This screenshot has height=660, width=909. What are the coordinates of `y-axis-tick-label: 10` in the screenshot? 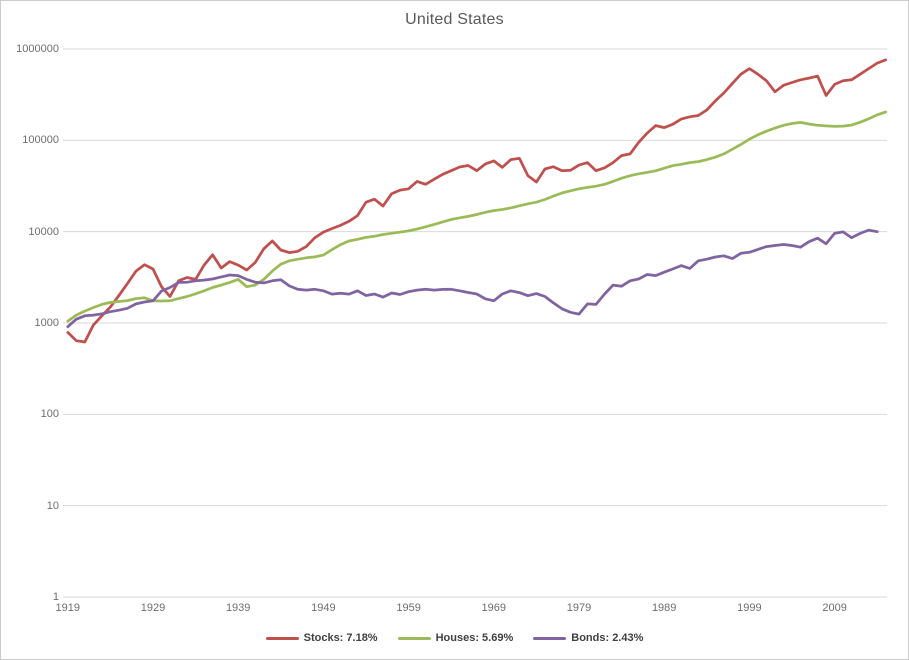 It's located at (52, 505).